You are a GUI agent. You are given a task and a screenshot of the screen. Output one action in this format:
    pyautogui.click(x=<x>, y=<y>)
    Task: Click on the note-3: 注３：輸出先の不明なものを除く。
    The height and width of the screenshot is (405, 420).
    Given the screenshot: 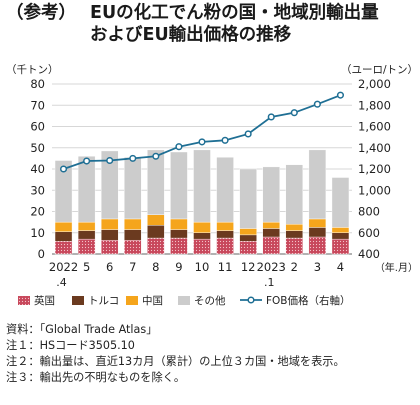 What is the action you would take?
    pyautogui.click(x=96, y=377)
    